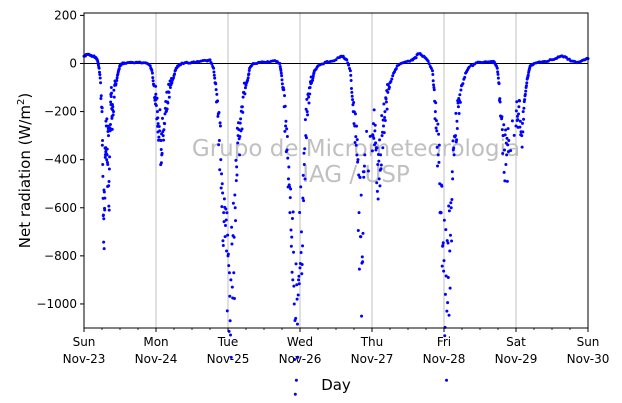 This screenshot has height=403, width=622. Describe the element at coordinates (444, 359) in the screenshot. I see `x-tick-date: Nov-28` at that location.